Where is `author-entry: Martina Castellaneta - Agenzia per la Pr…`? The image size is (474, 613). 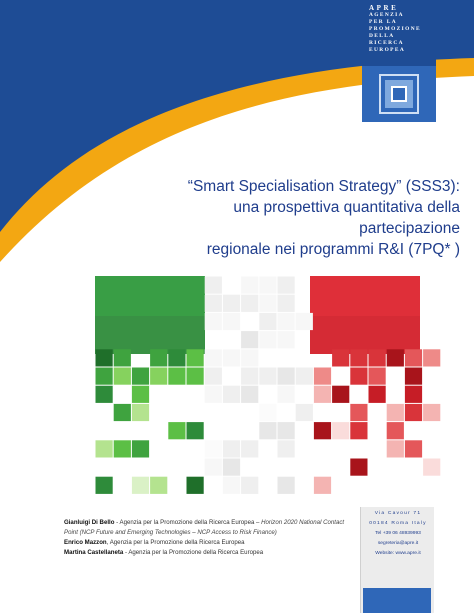
author-entry: Martina Castellaneta - Agenzia per la Pr… is located at coordinates (209, 553).